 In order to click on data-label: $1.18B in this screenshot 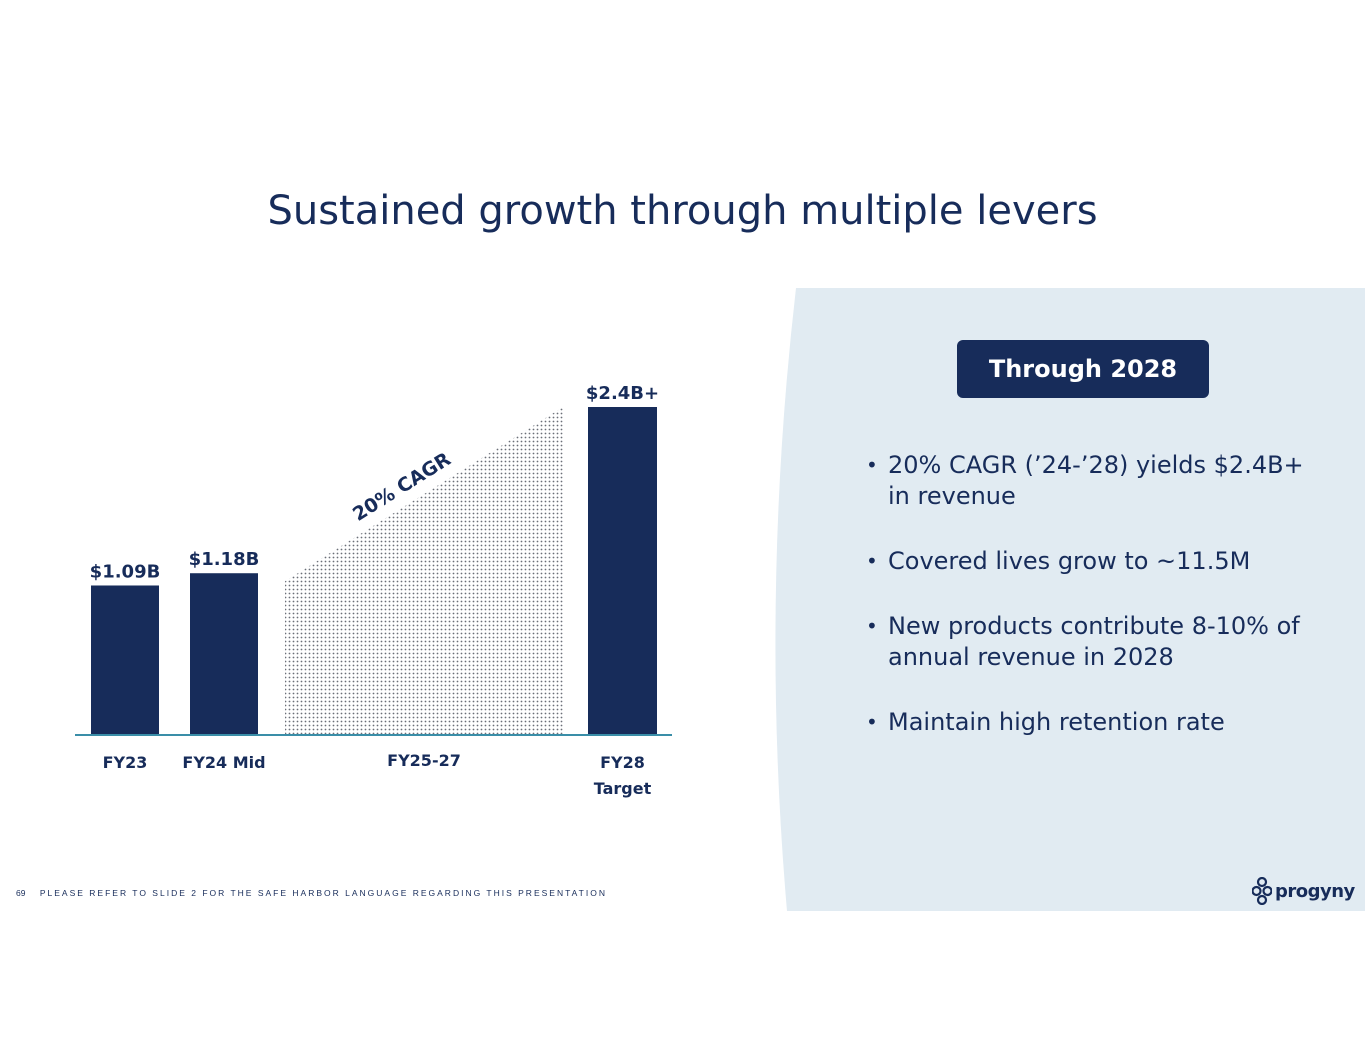, I will do `click(224, 559)`.